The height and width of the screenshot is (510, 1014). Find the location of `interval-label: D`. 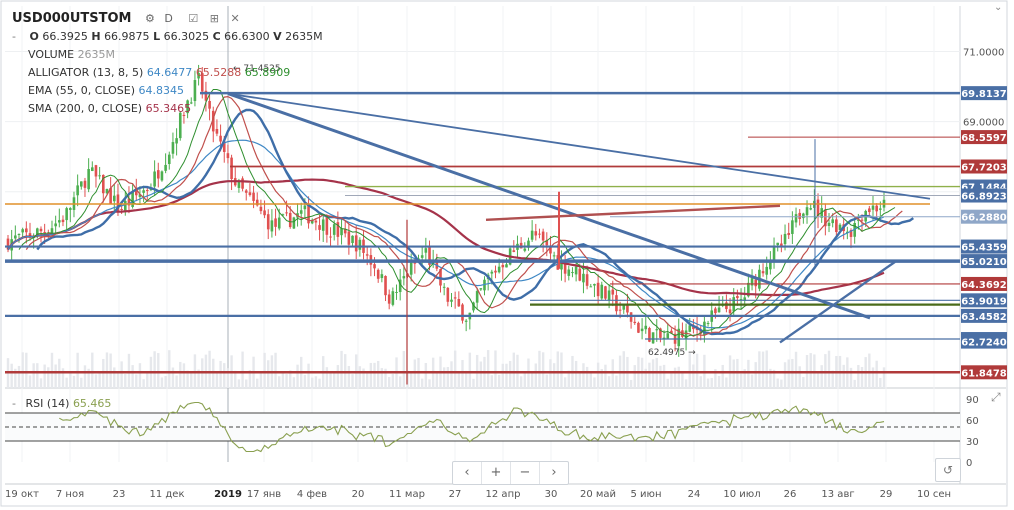

interval-label: D is located at coordinates (168, 18).